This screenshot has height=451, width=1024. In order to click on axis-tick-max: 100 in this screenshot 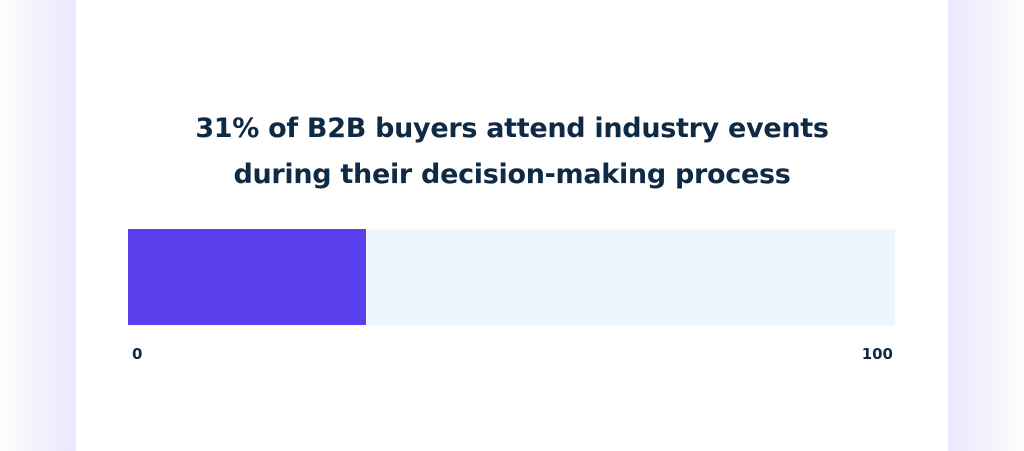, I will do `click(877, 354)`.